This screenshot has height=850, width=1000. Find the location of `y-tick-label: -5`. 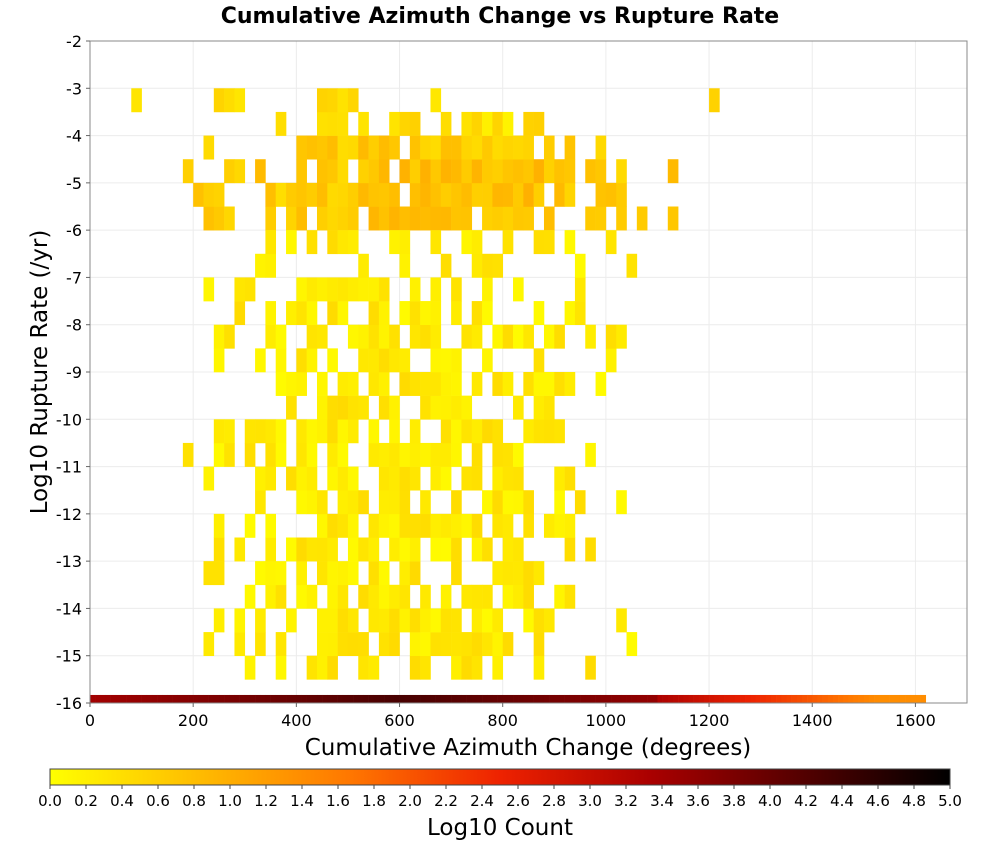

y-tick-label: -5 is located at coordinates (74, 183).